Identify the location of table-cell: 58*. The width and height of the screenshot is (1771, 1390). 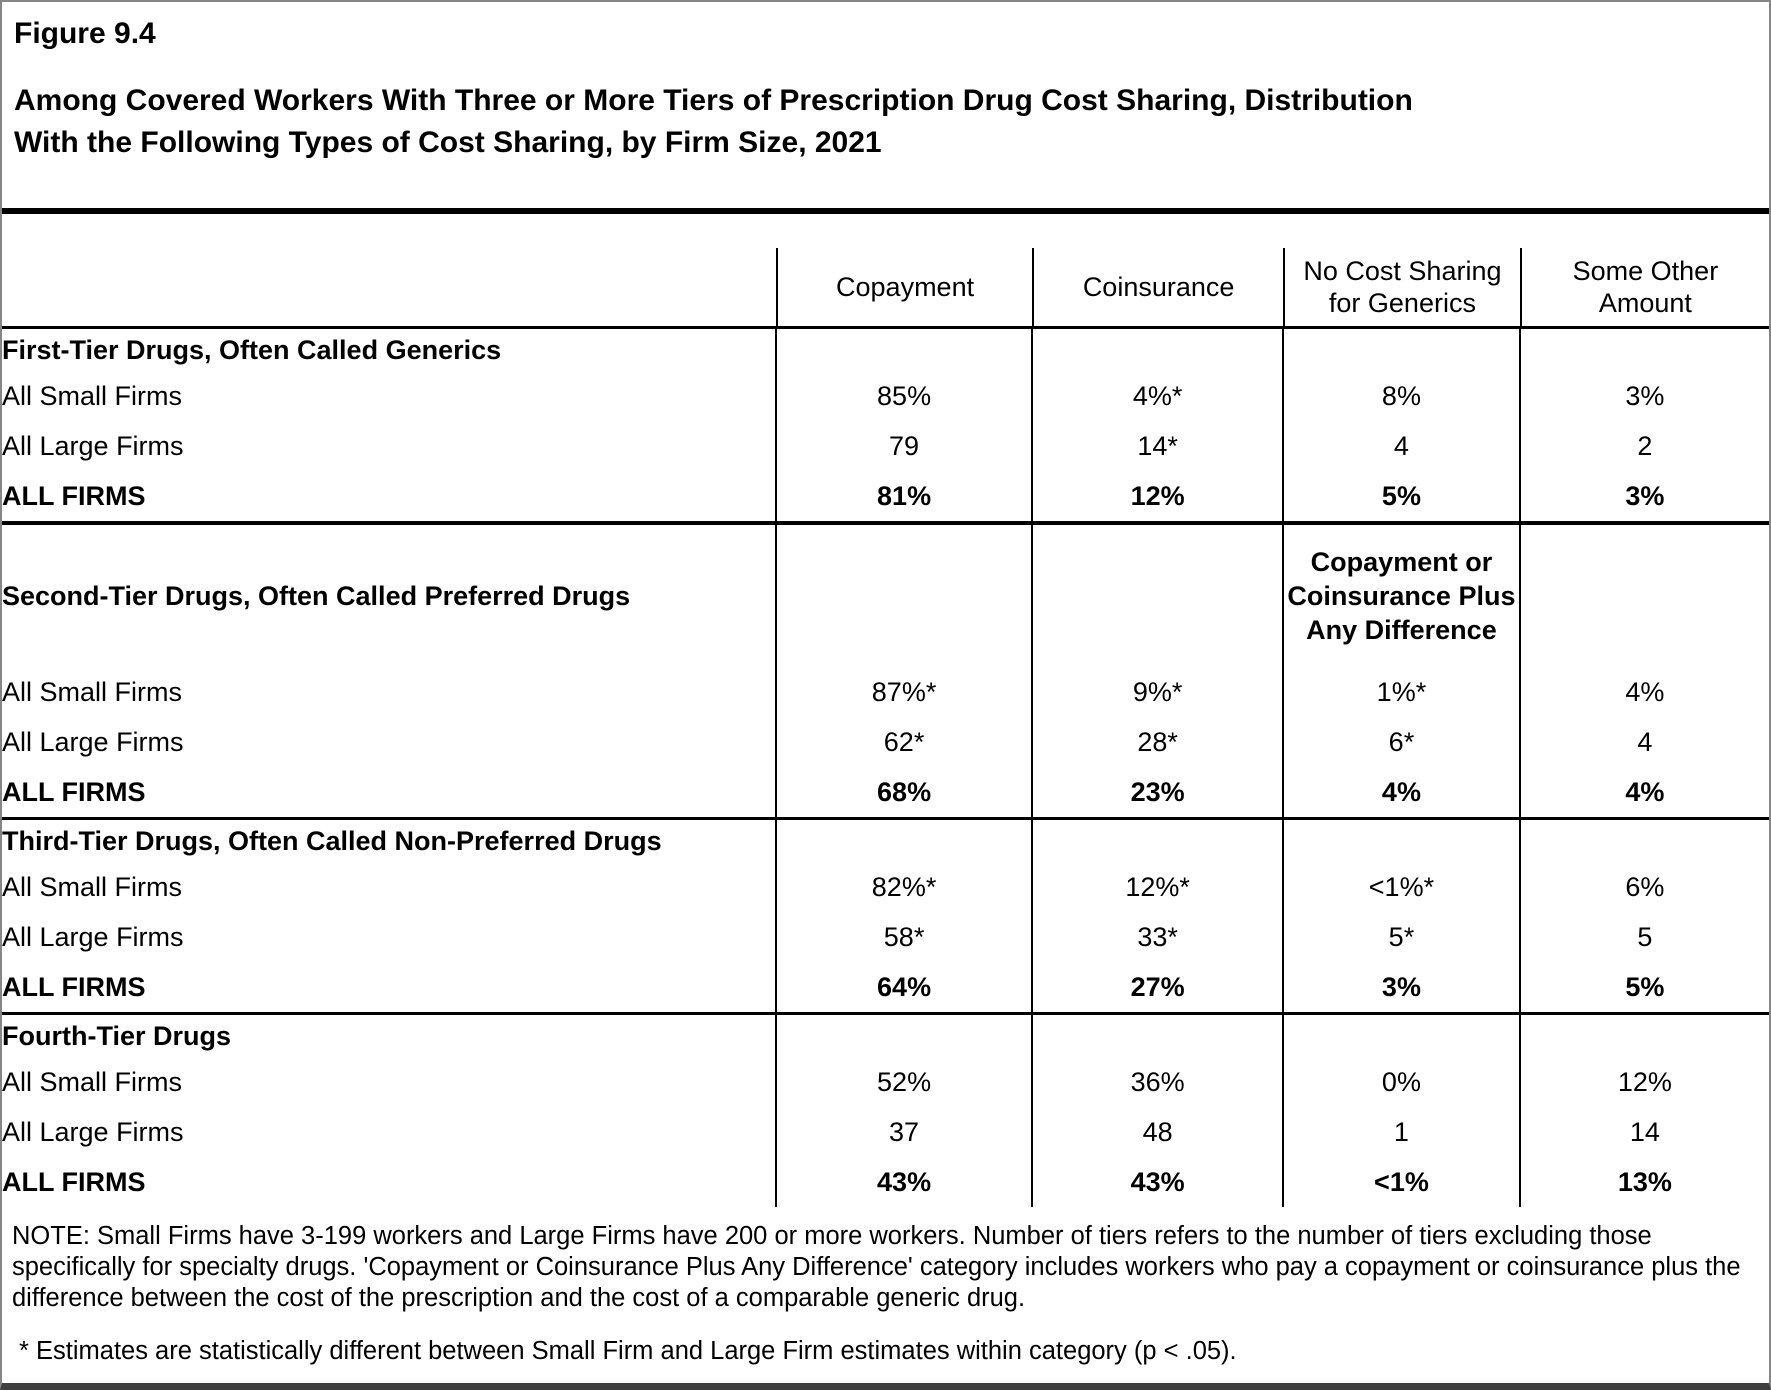
(903, 937).